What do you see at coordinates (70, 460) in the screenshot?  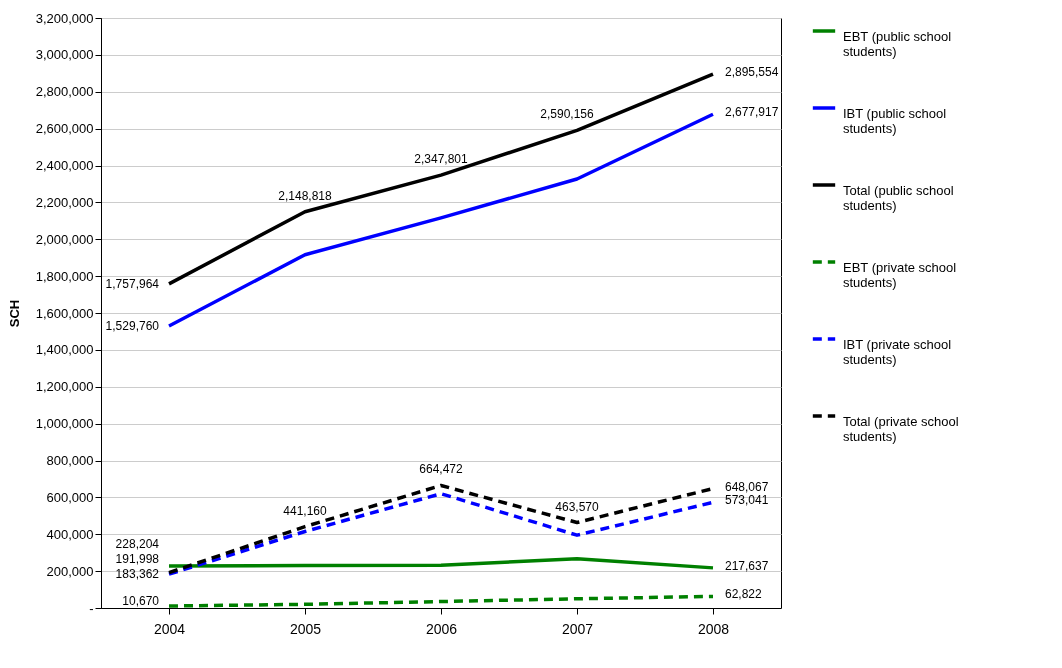 I see `y-tick-label: 800,000` at bounding box center [70, 460].